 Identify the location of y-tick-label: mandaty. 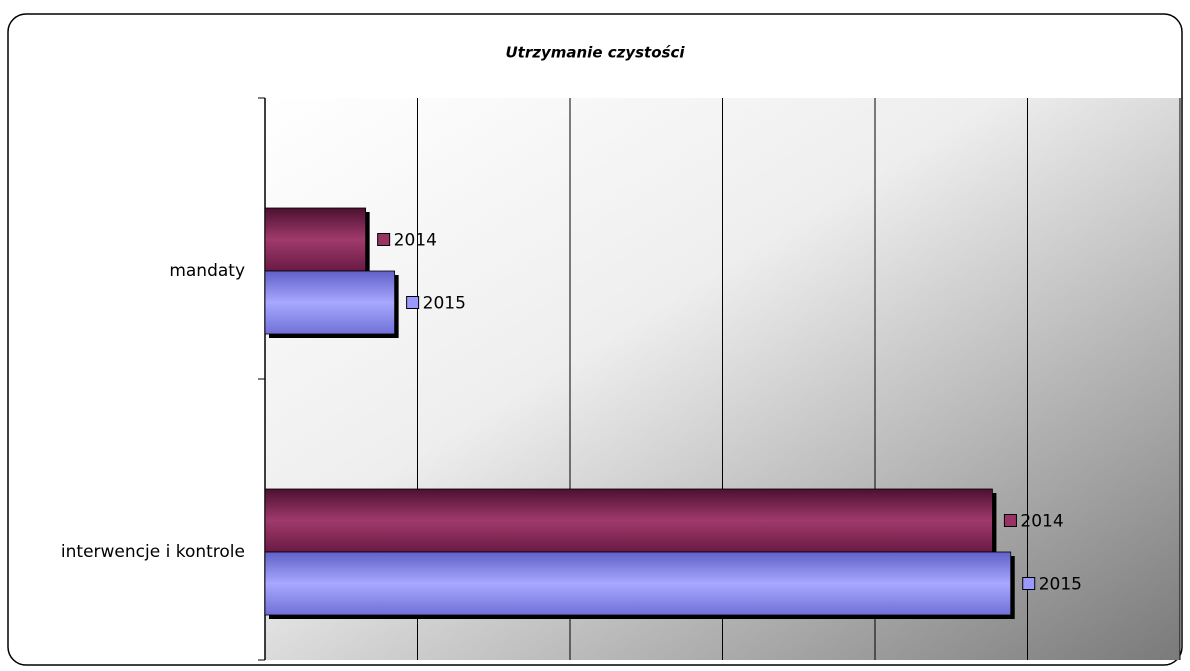
(207, 271).